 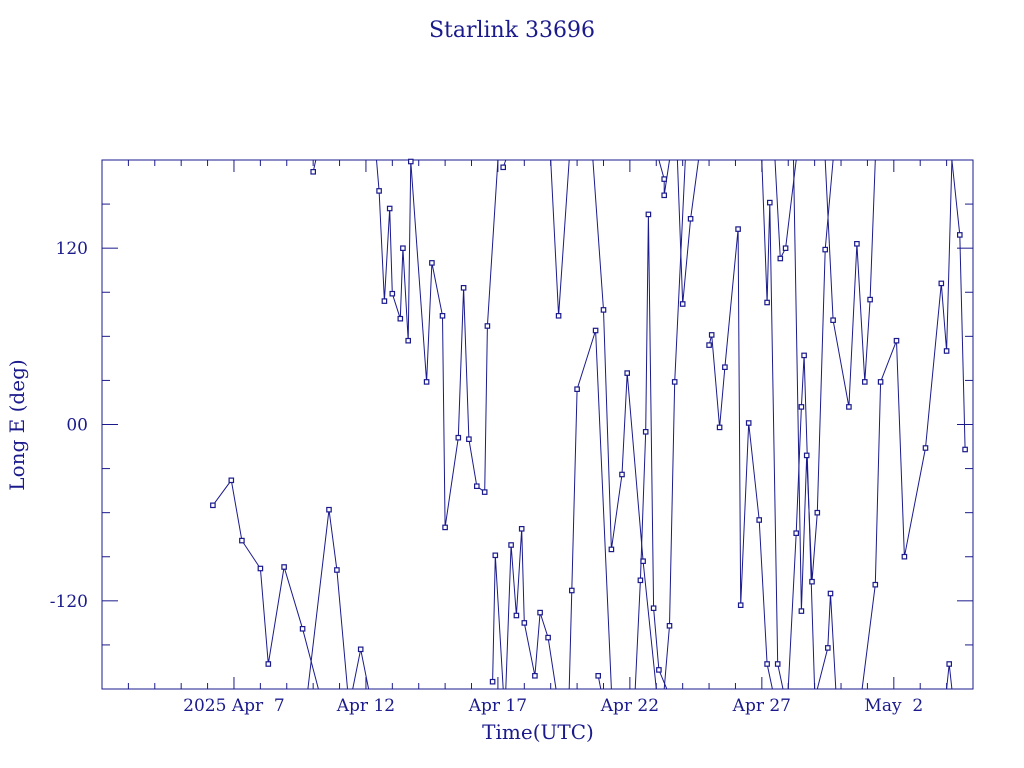 I want to click on y-axis-label: Long E (deg), so click(x=17, y=424).